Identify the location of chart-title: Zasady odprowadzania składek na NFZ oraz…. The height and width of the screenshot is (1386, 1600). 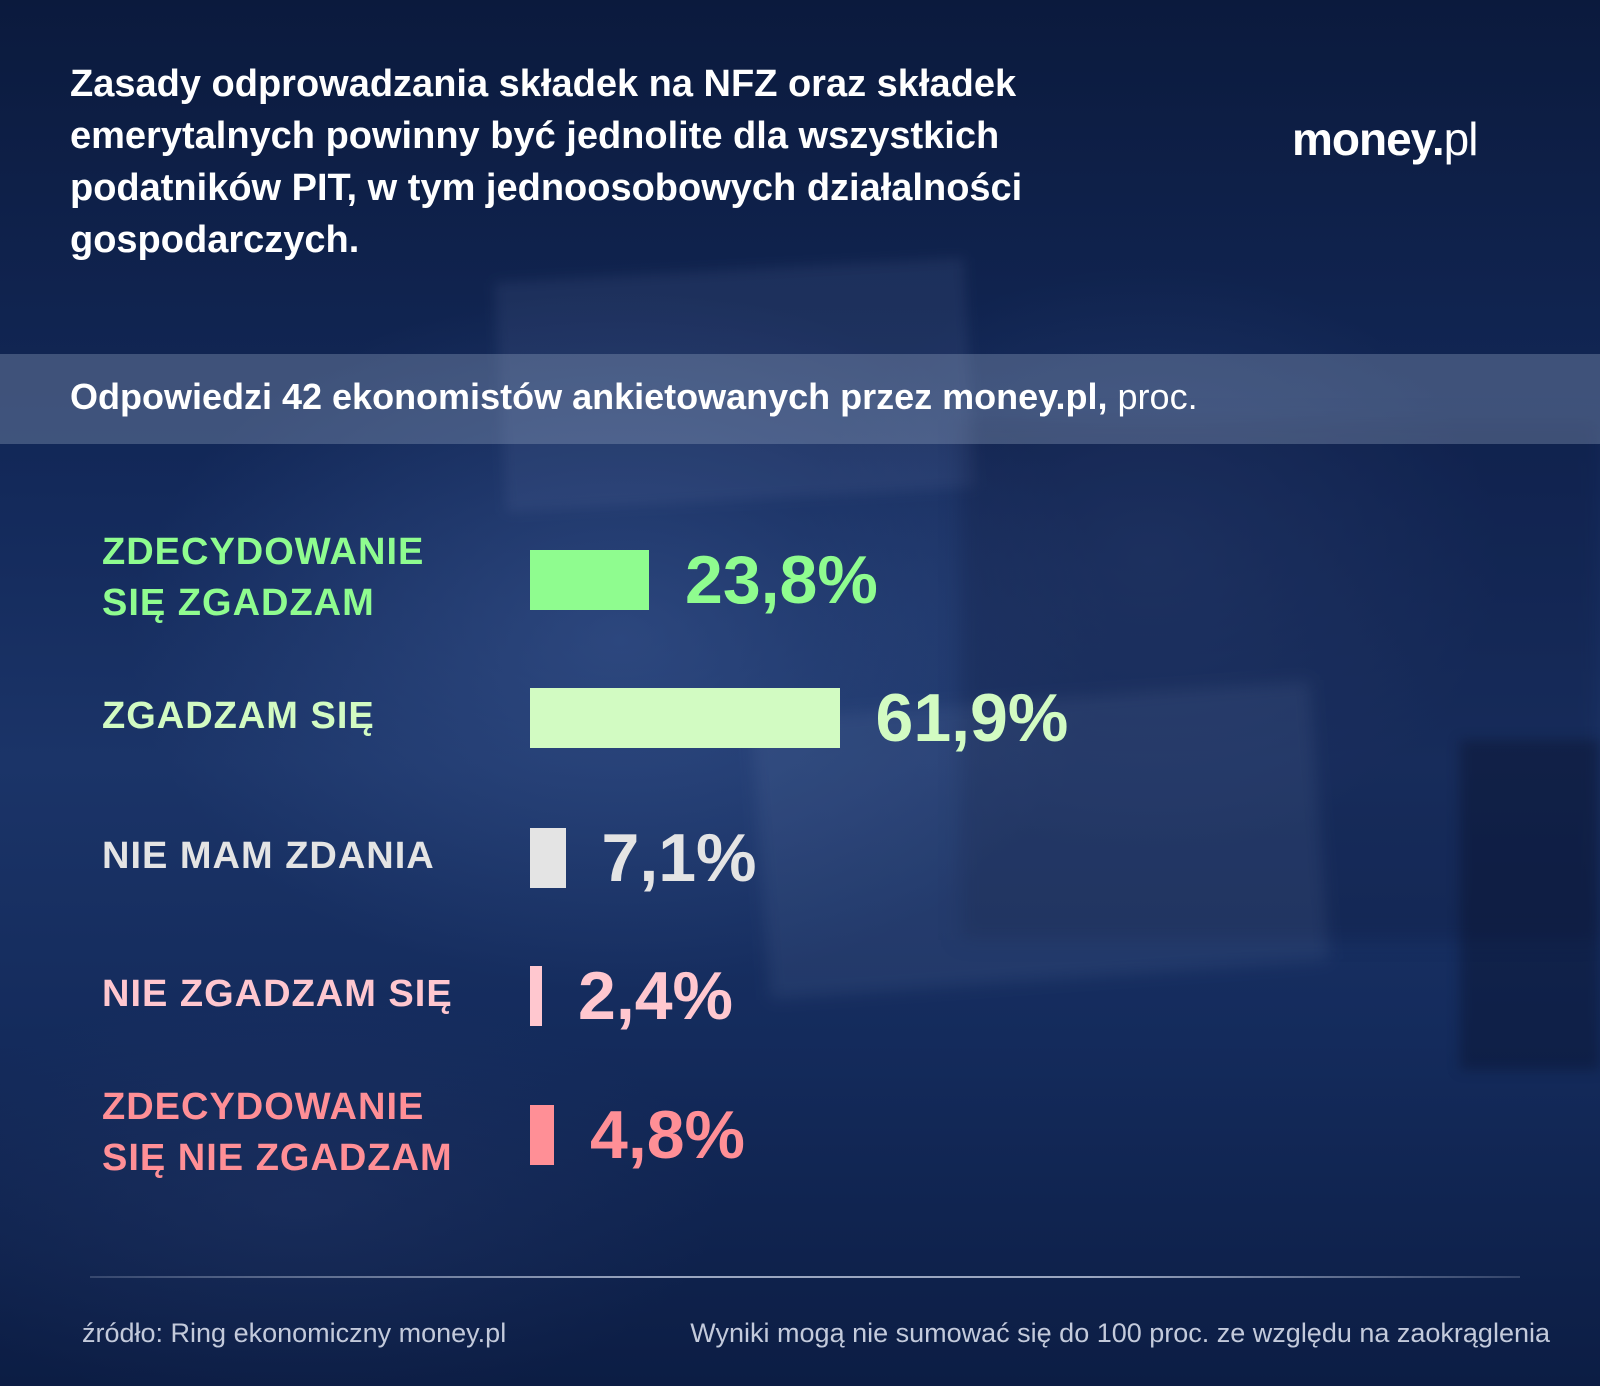
(546, 162).